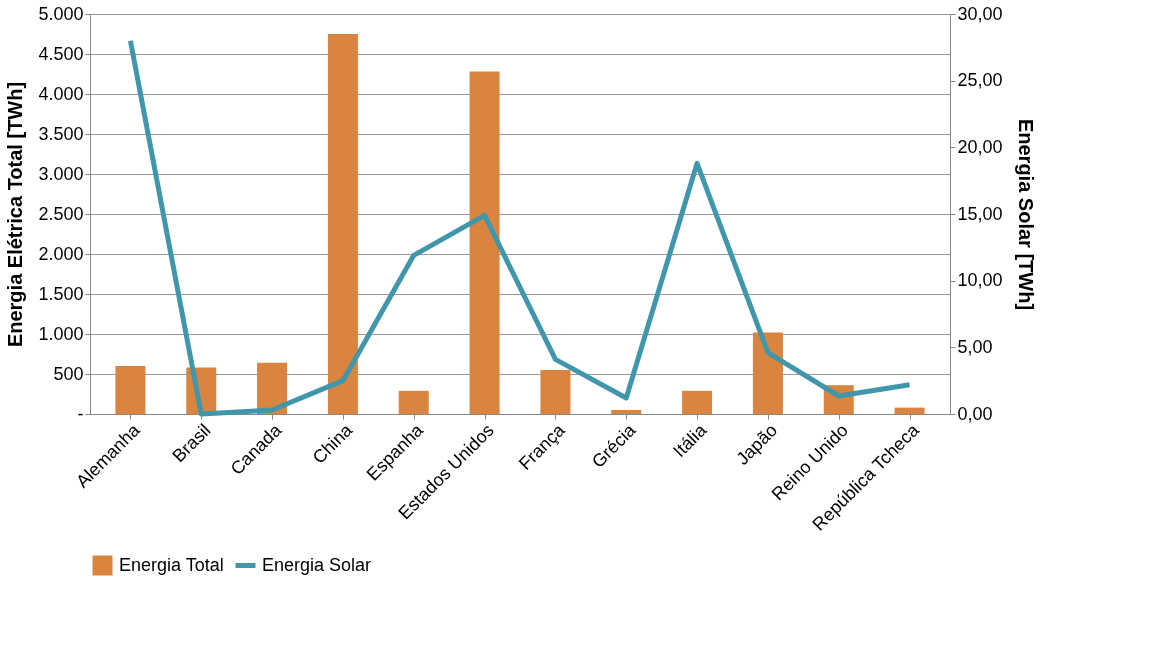 Image resolution: width=1156 pixels, height=648 pixels. Describe the element at coordinates (980, 280) in the screenshot. I see `y2-tick-label: 10,00` at that location.